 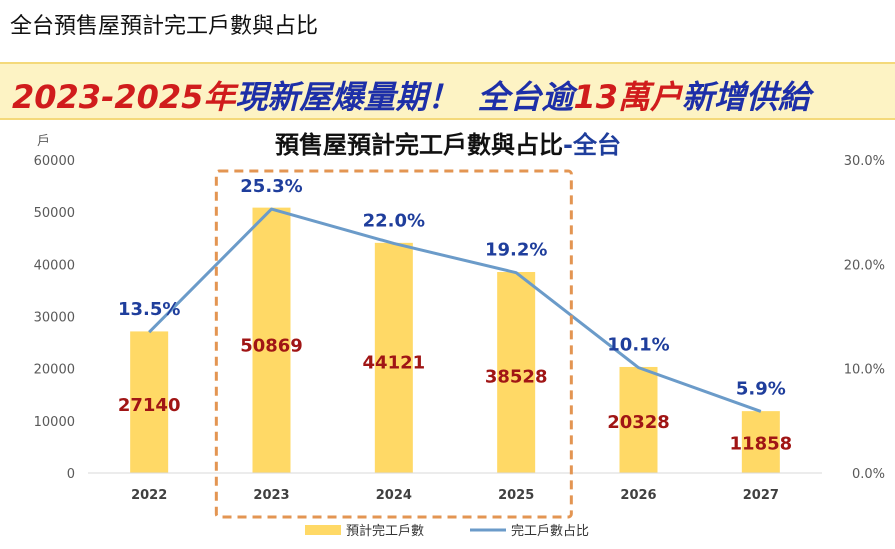 I want to click on headline-banner: 2023-2025年現新屋爆量期！ 全台逾13萬户新增供給, so click(x=447, y=91).